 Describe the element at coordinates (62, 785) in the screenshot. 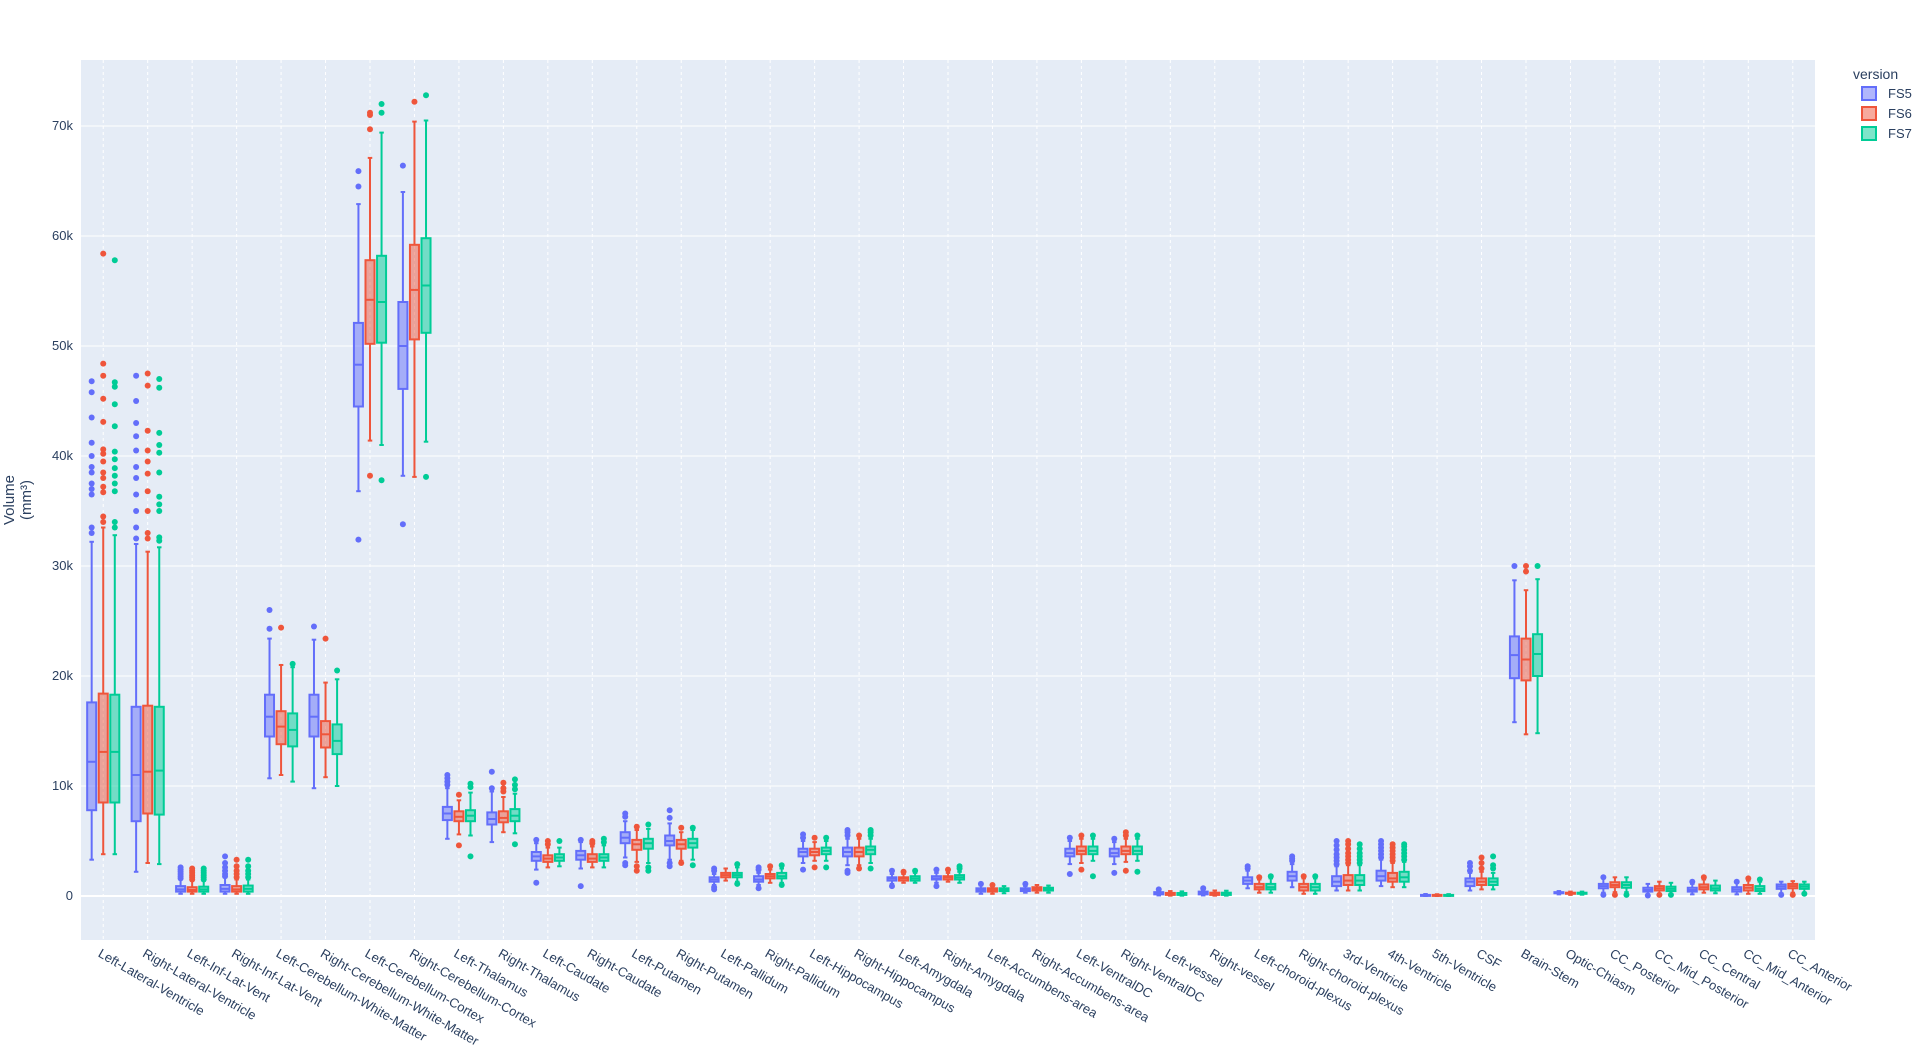

I see `y-tick-label: 10k` at that location.